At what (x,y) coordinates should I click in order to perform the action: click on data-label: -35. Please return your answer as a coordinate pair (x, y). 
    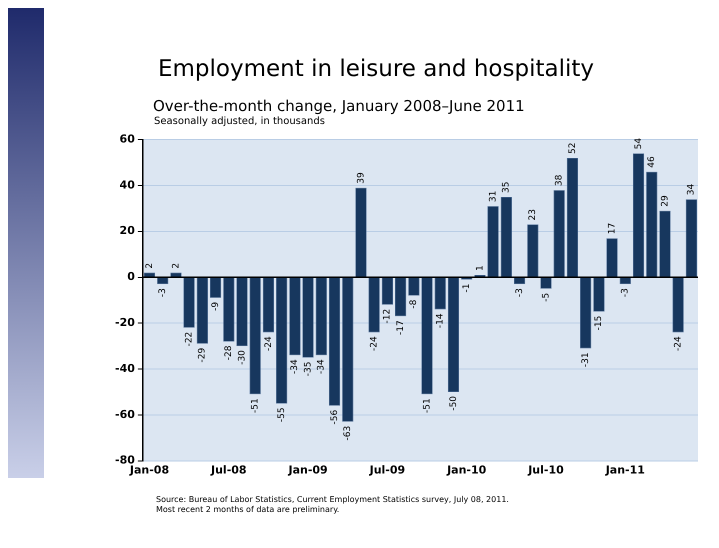
    Looking at the image, I should click on (308, 369).